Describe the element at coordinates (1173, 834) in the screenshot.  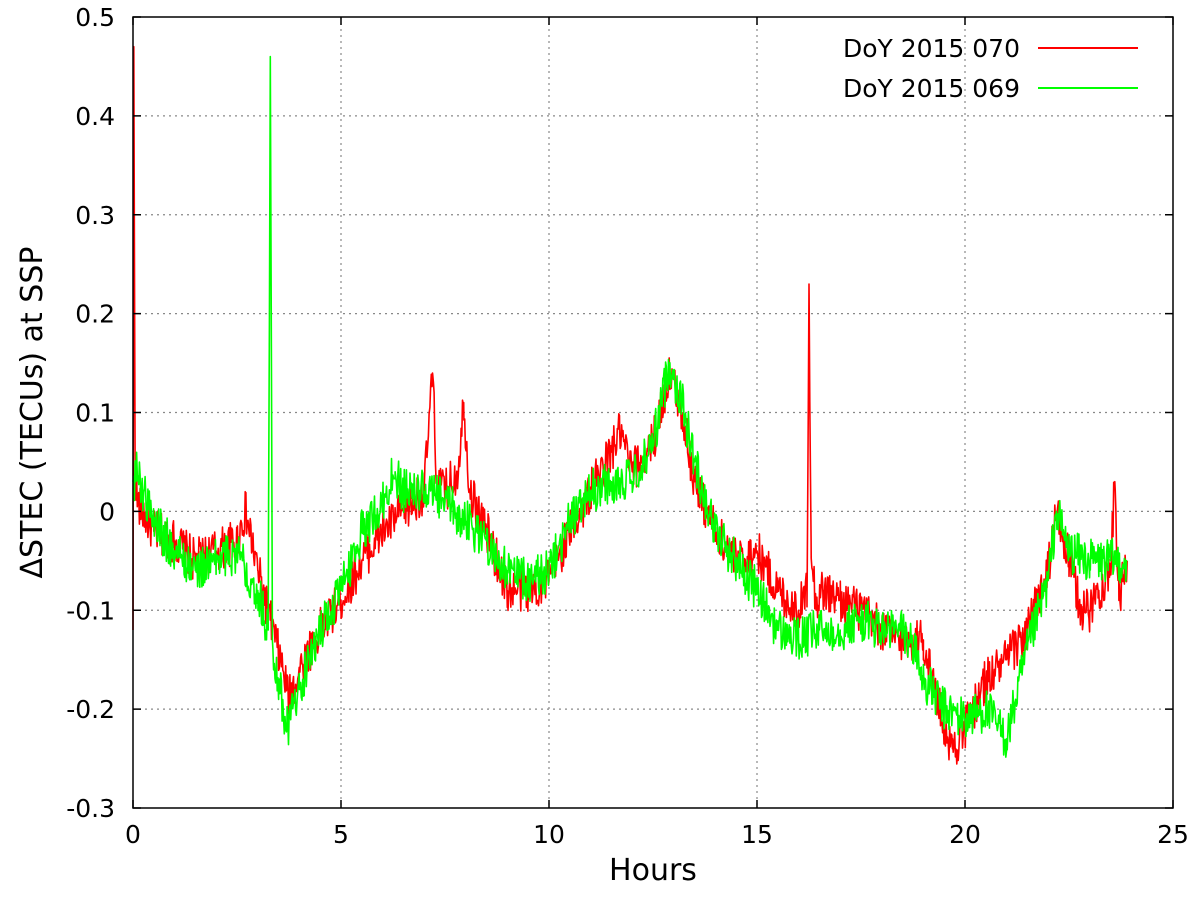
I see `x-tick-label: 25` at that location.